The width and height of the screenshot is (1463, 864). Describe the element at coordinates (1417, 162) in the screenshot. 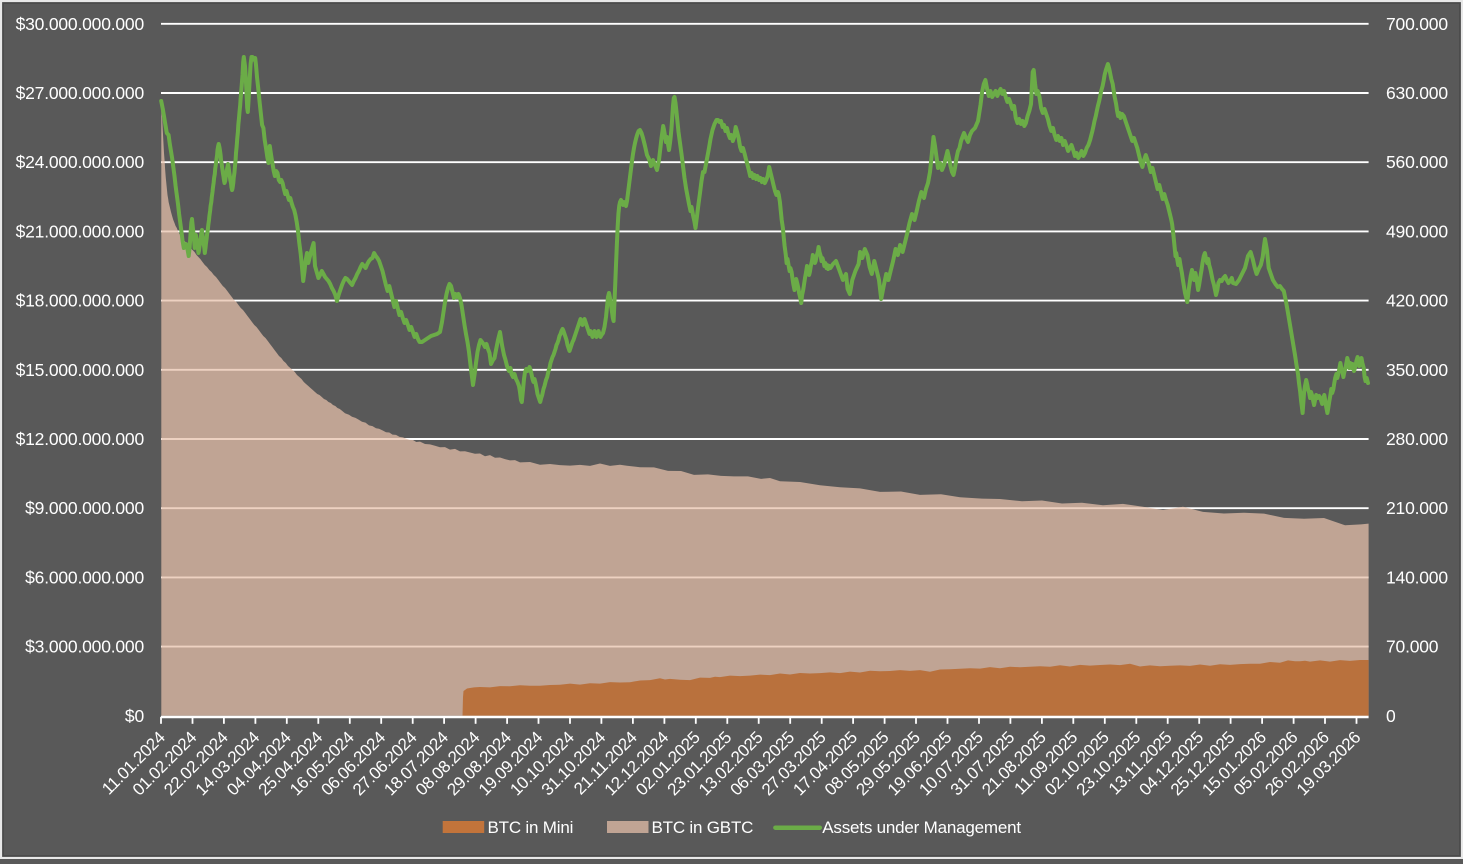

I see `svg-text: 560.000` at that location.